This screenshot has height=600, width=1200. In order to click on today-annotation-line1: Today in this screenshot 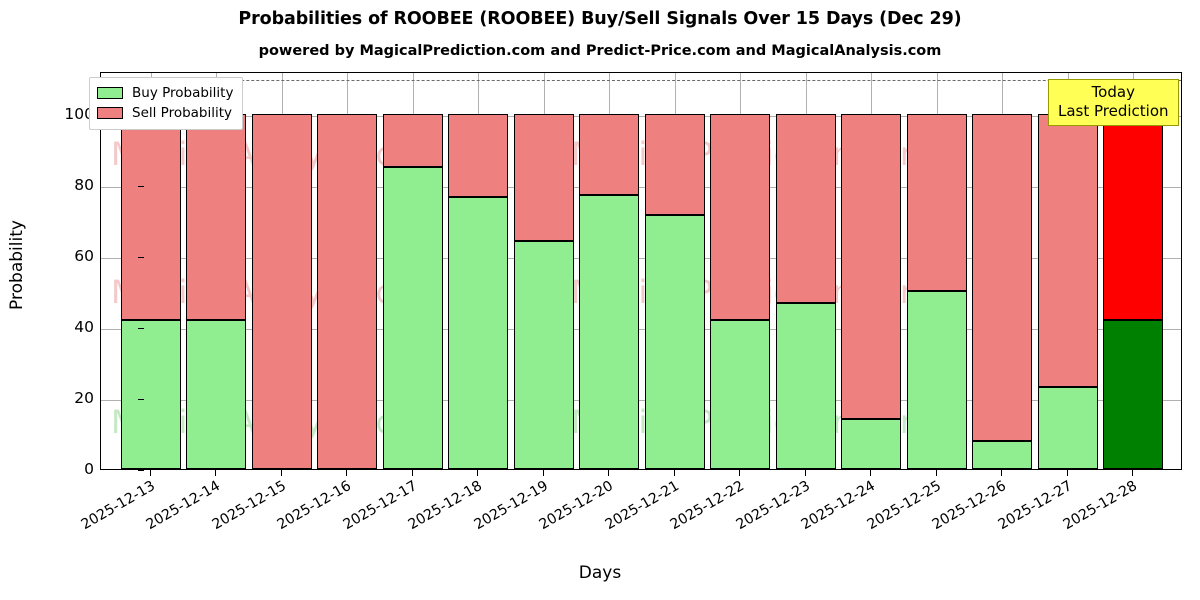, I will do `click(1113, 92)`.